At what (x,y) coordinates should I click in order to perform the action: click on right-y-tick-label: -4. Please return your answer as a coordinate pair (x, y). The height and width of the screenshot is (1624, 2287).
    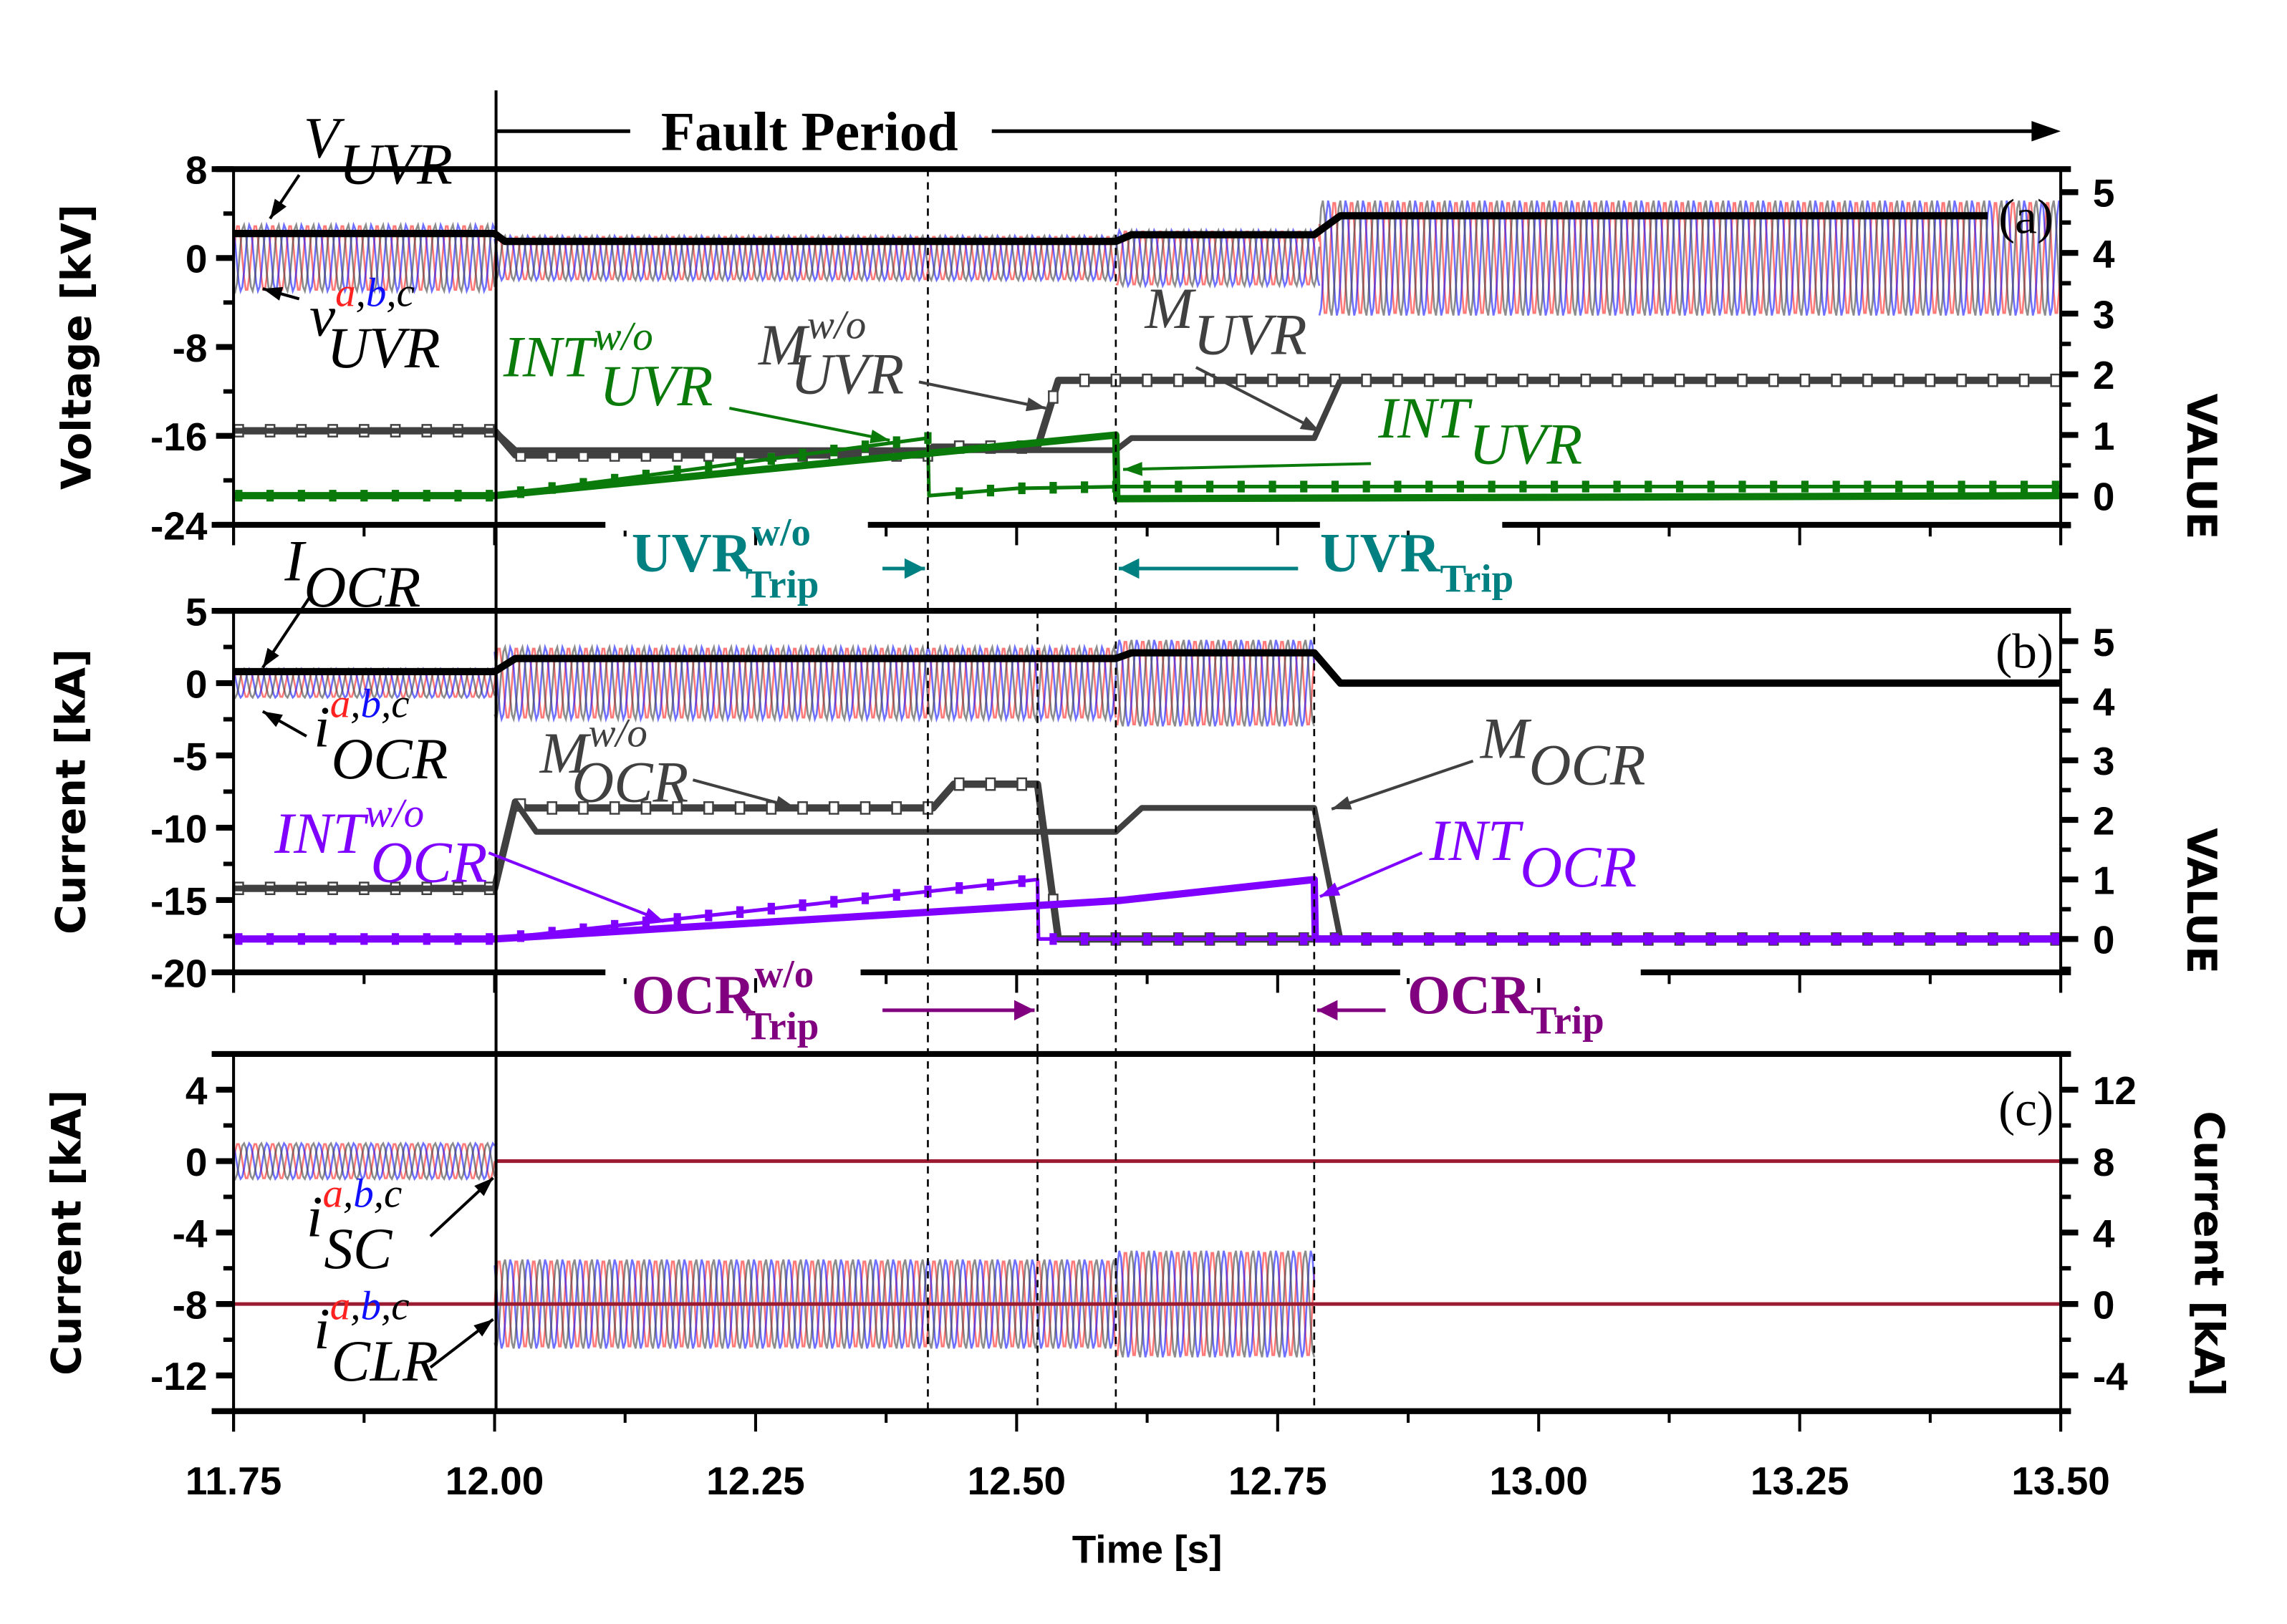
    Looking at the image, I should click on (2110, 1376).